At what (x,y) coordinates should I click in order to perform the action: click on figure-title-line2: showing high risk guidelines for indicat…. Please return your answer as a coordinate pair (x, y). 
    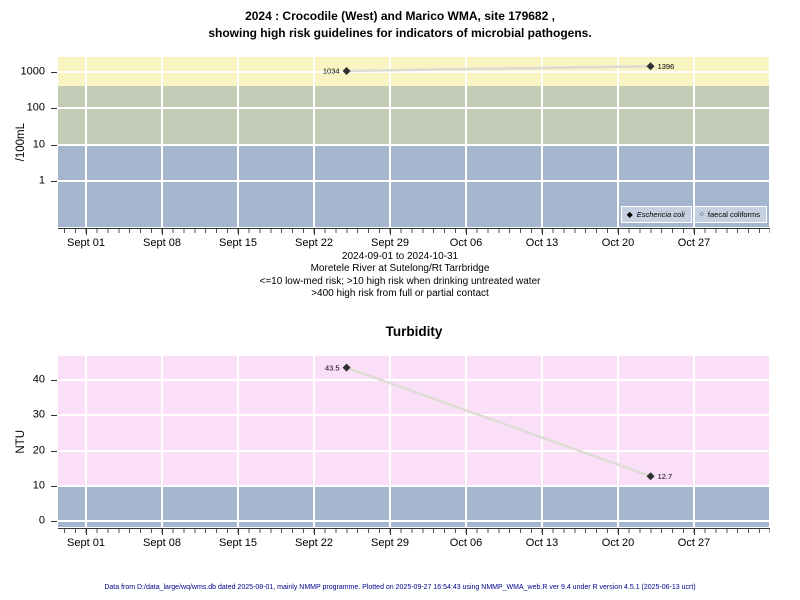
    Looking at the image, I should click on (400, 33).